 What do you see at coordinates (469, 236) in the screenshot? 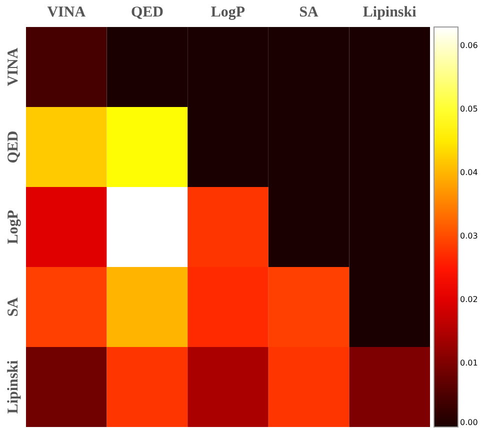
I see `color-bar-label: 0.03` at bounding box center [469, 236].